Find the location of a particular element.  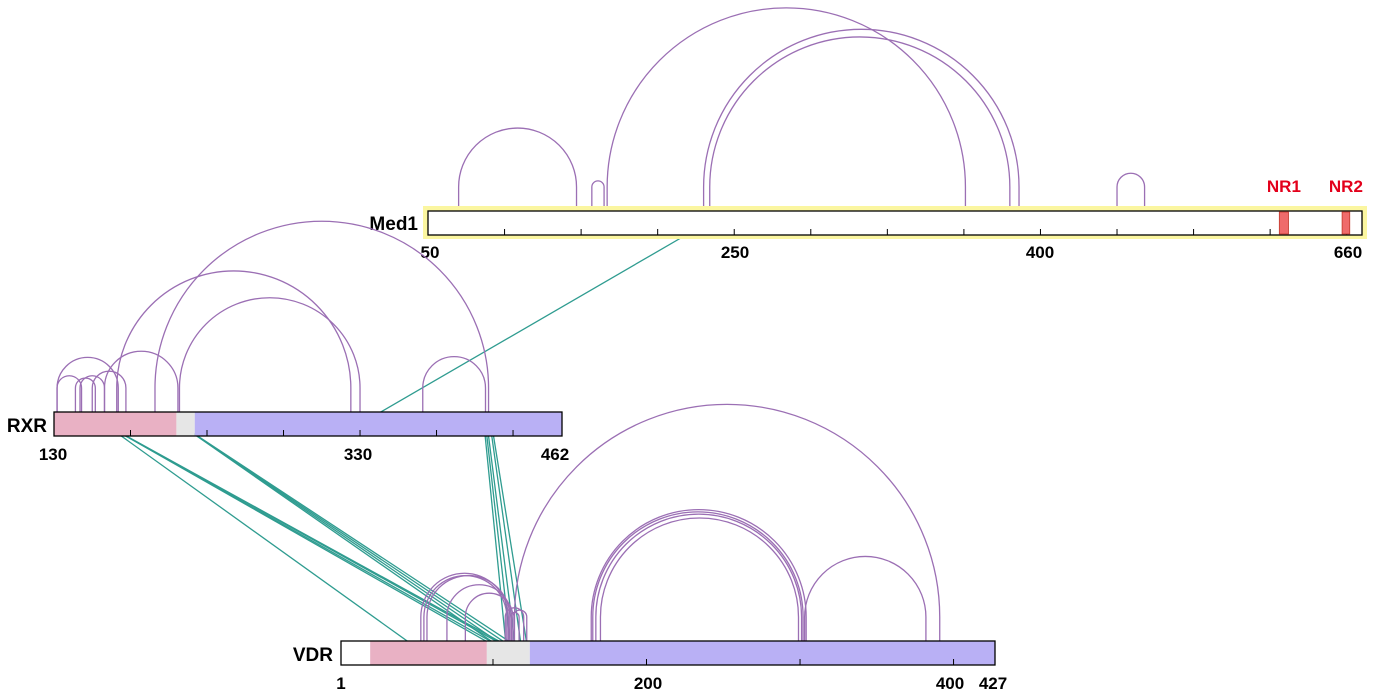

vdr-bar is located at coordinates (668, 653).